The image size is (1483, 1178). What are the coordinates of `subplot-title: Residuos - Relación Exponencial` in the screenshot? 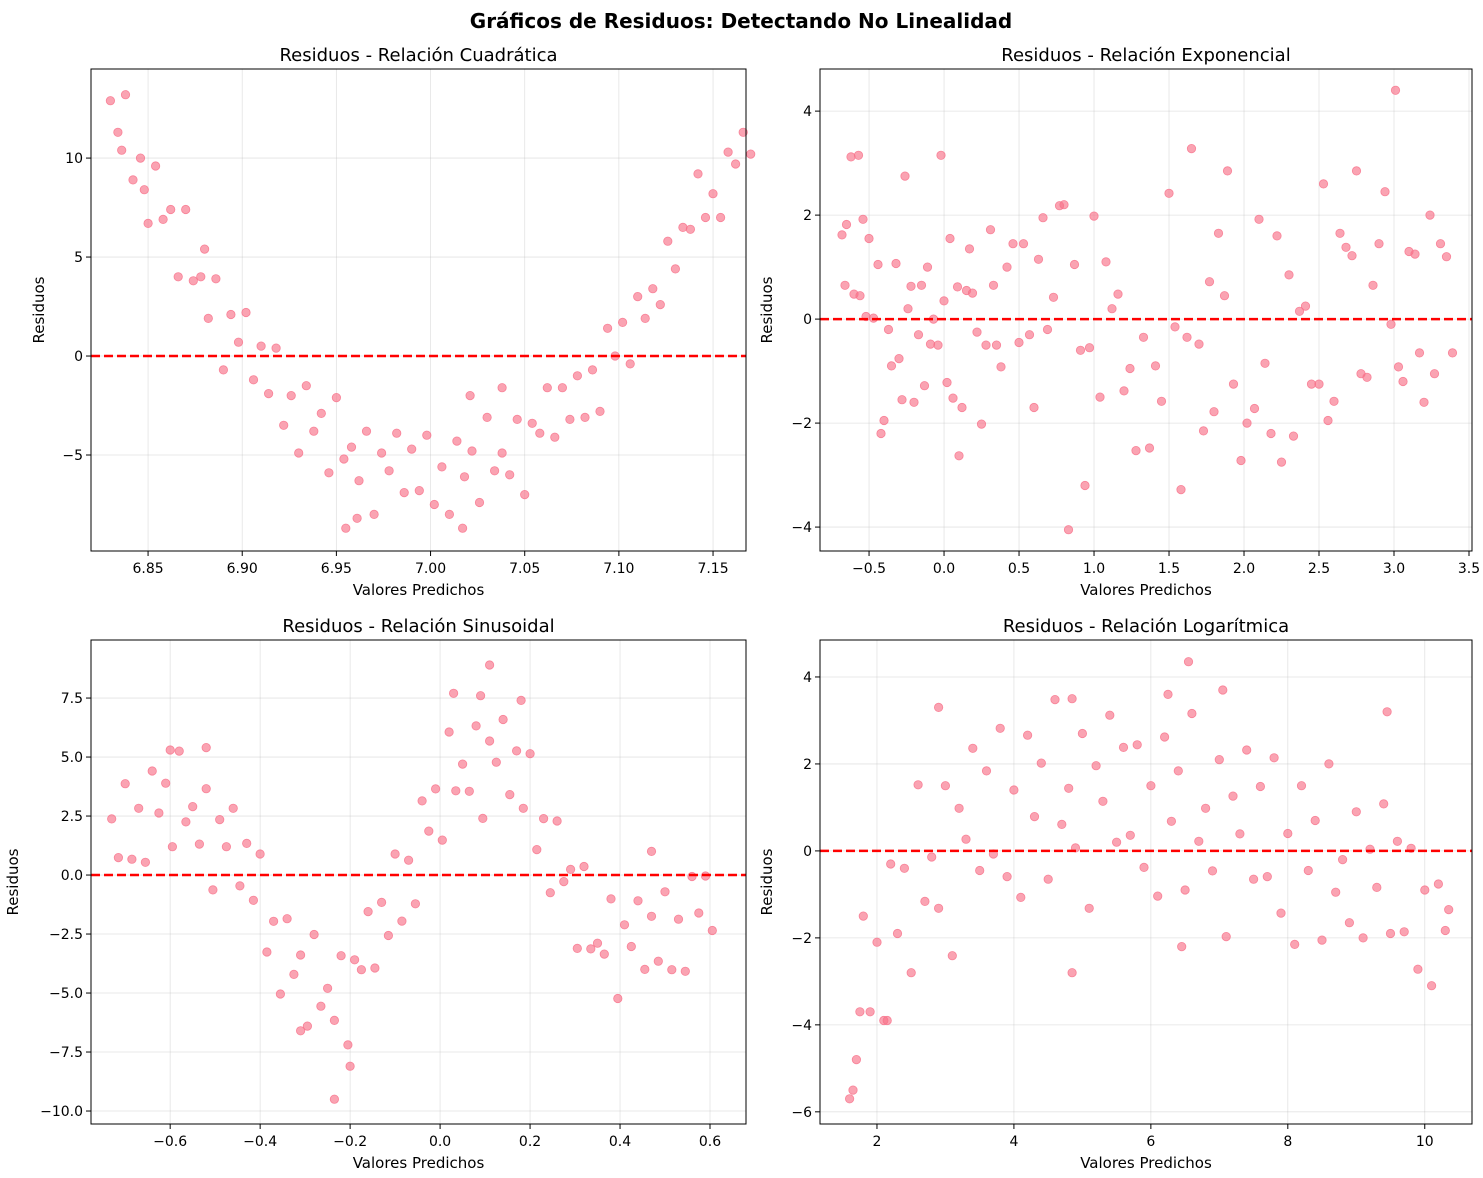 It's located at (1145, 55).